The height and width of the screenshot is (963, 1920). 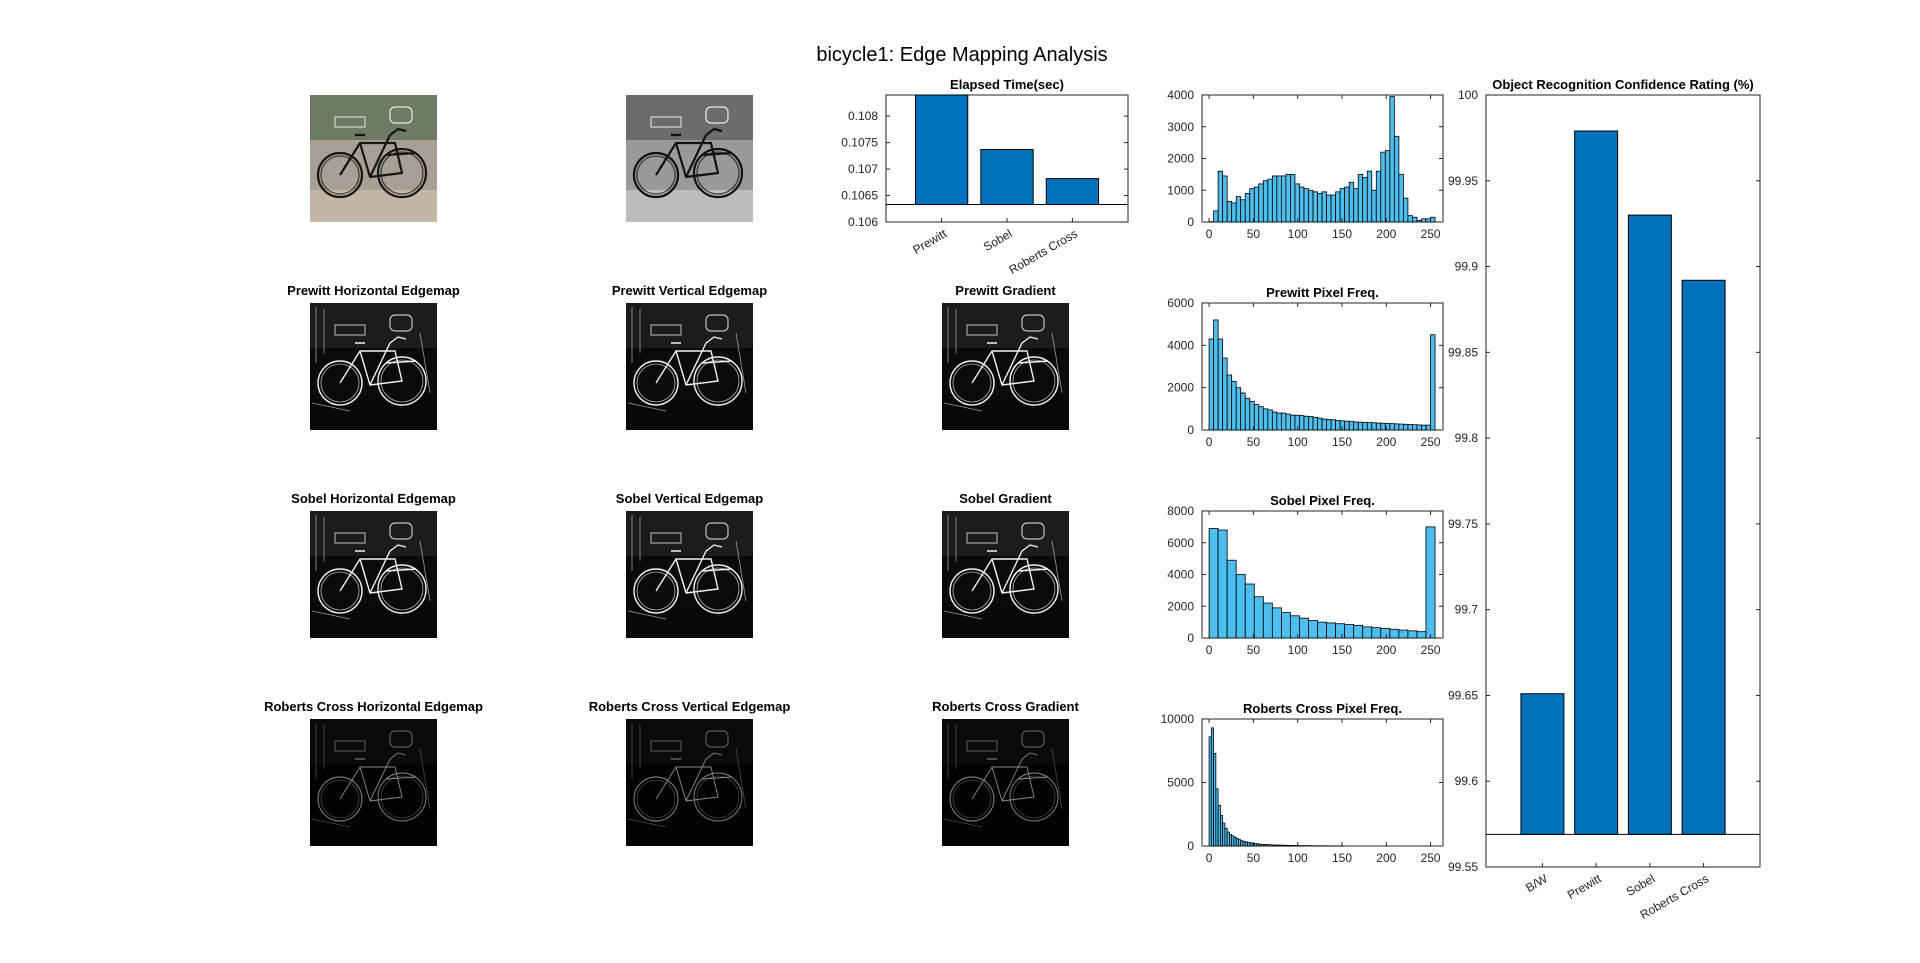 I want to click on image-panel-title: Roberts Cross Gradient, so click(x=1005, y=706).